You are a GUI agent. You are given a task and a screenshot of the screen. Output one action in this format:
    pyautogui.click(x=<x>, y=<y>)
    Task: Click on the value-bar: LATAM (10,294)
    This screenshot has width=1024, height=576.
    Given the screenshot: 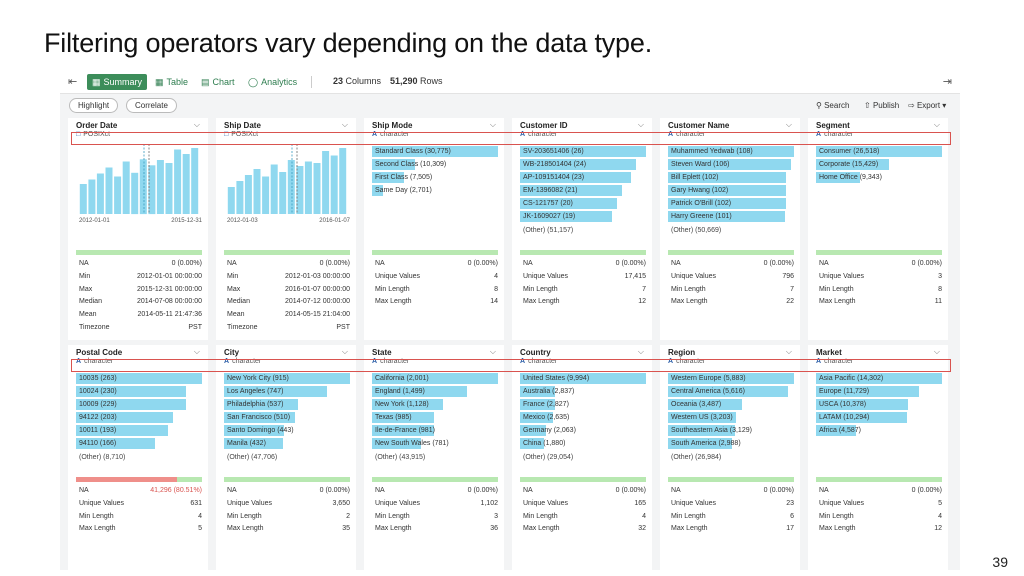 What is the action you would take?
    pyautogui.click(x=879, y=418)
    